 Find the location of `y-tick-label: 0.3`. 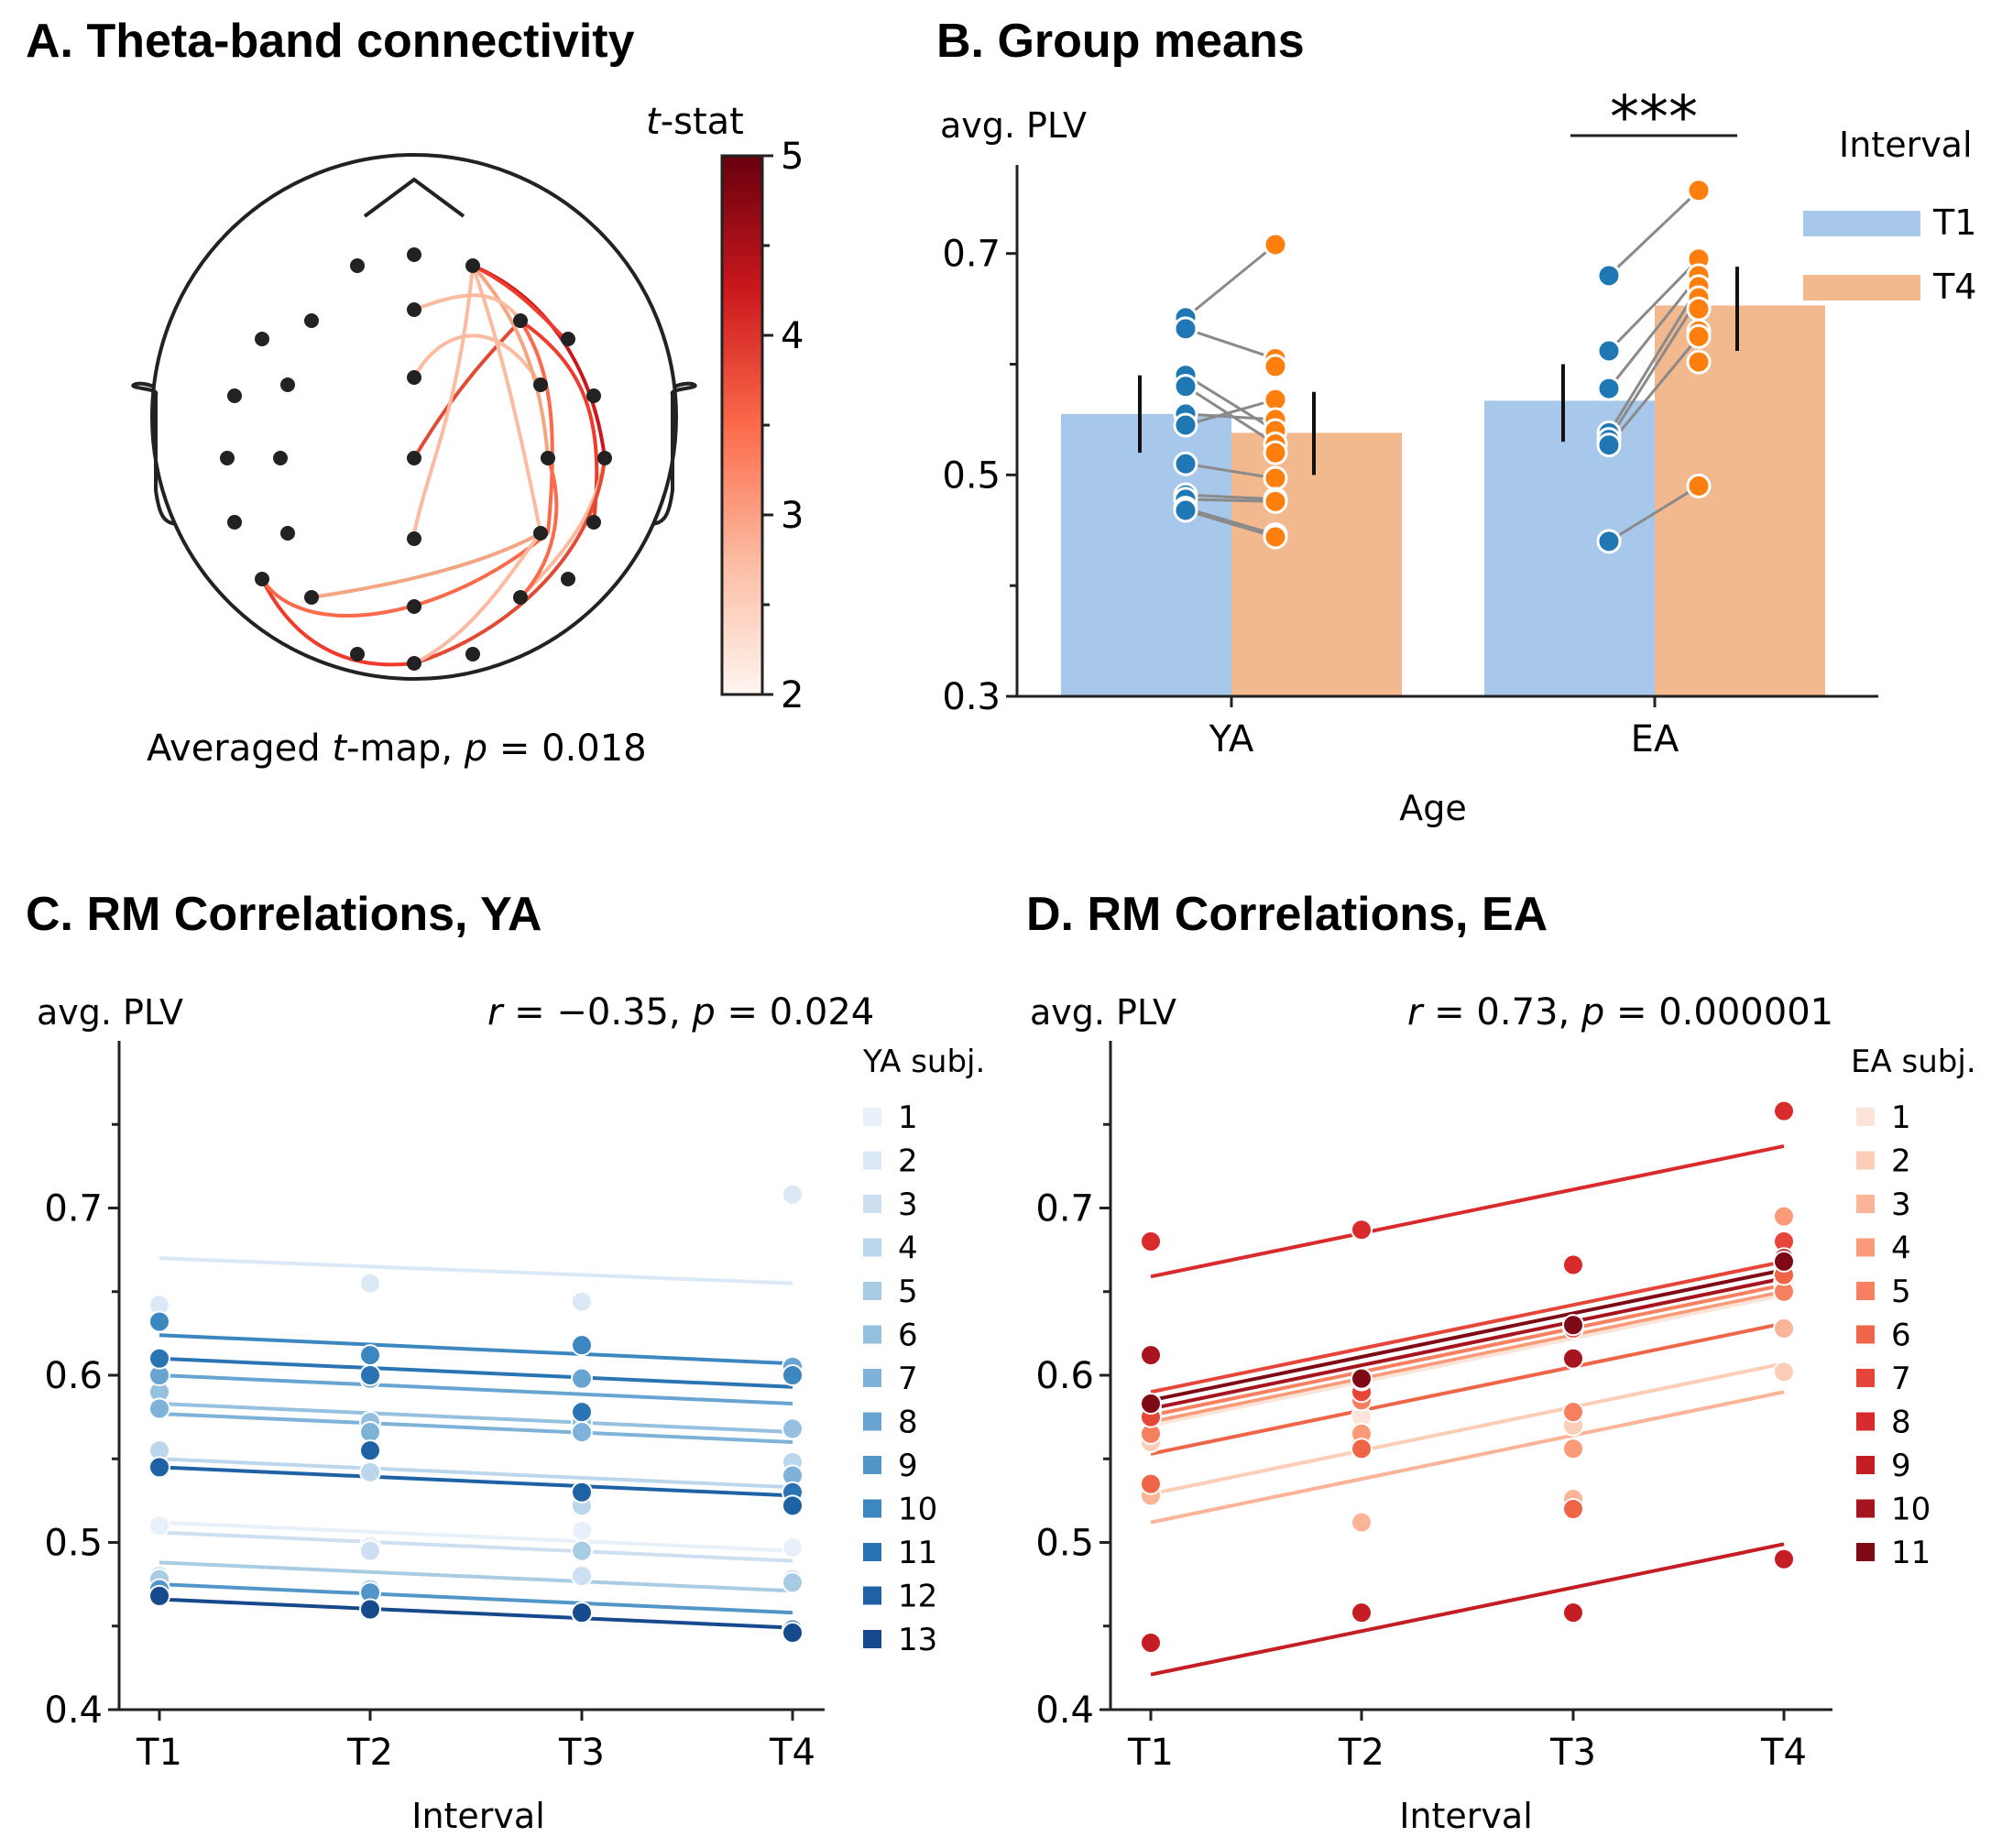

y-tick-label: 0.3 is located at coordinates (971, 697).